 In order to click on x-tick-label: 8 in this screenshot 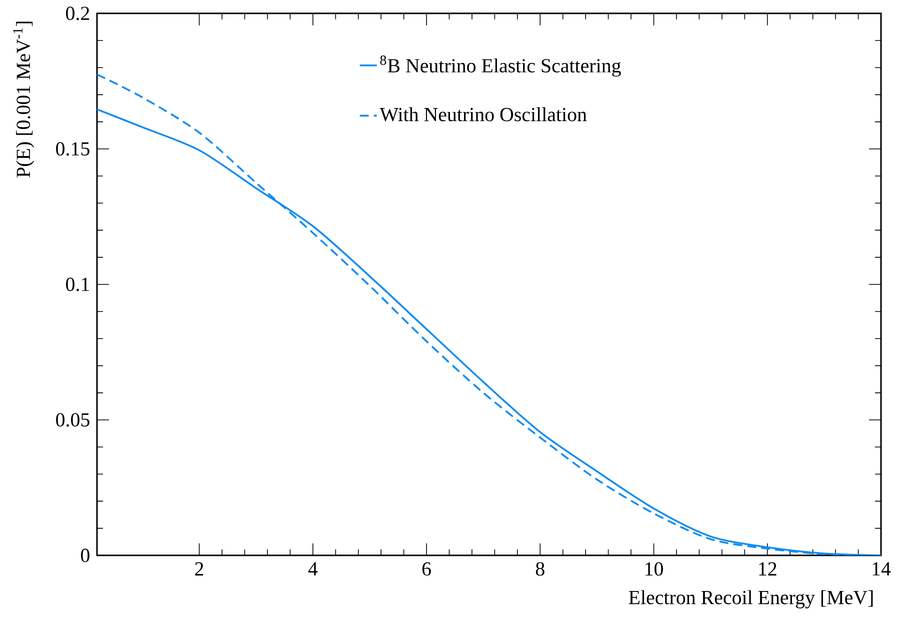, I will do `click(540, 569)`.